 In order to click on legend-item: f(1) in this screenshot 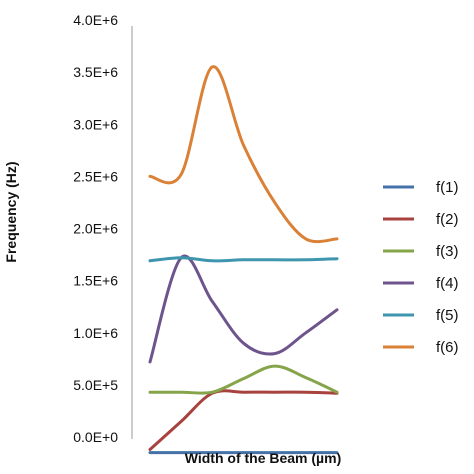, I will do `click(421, 187)`.